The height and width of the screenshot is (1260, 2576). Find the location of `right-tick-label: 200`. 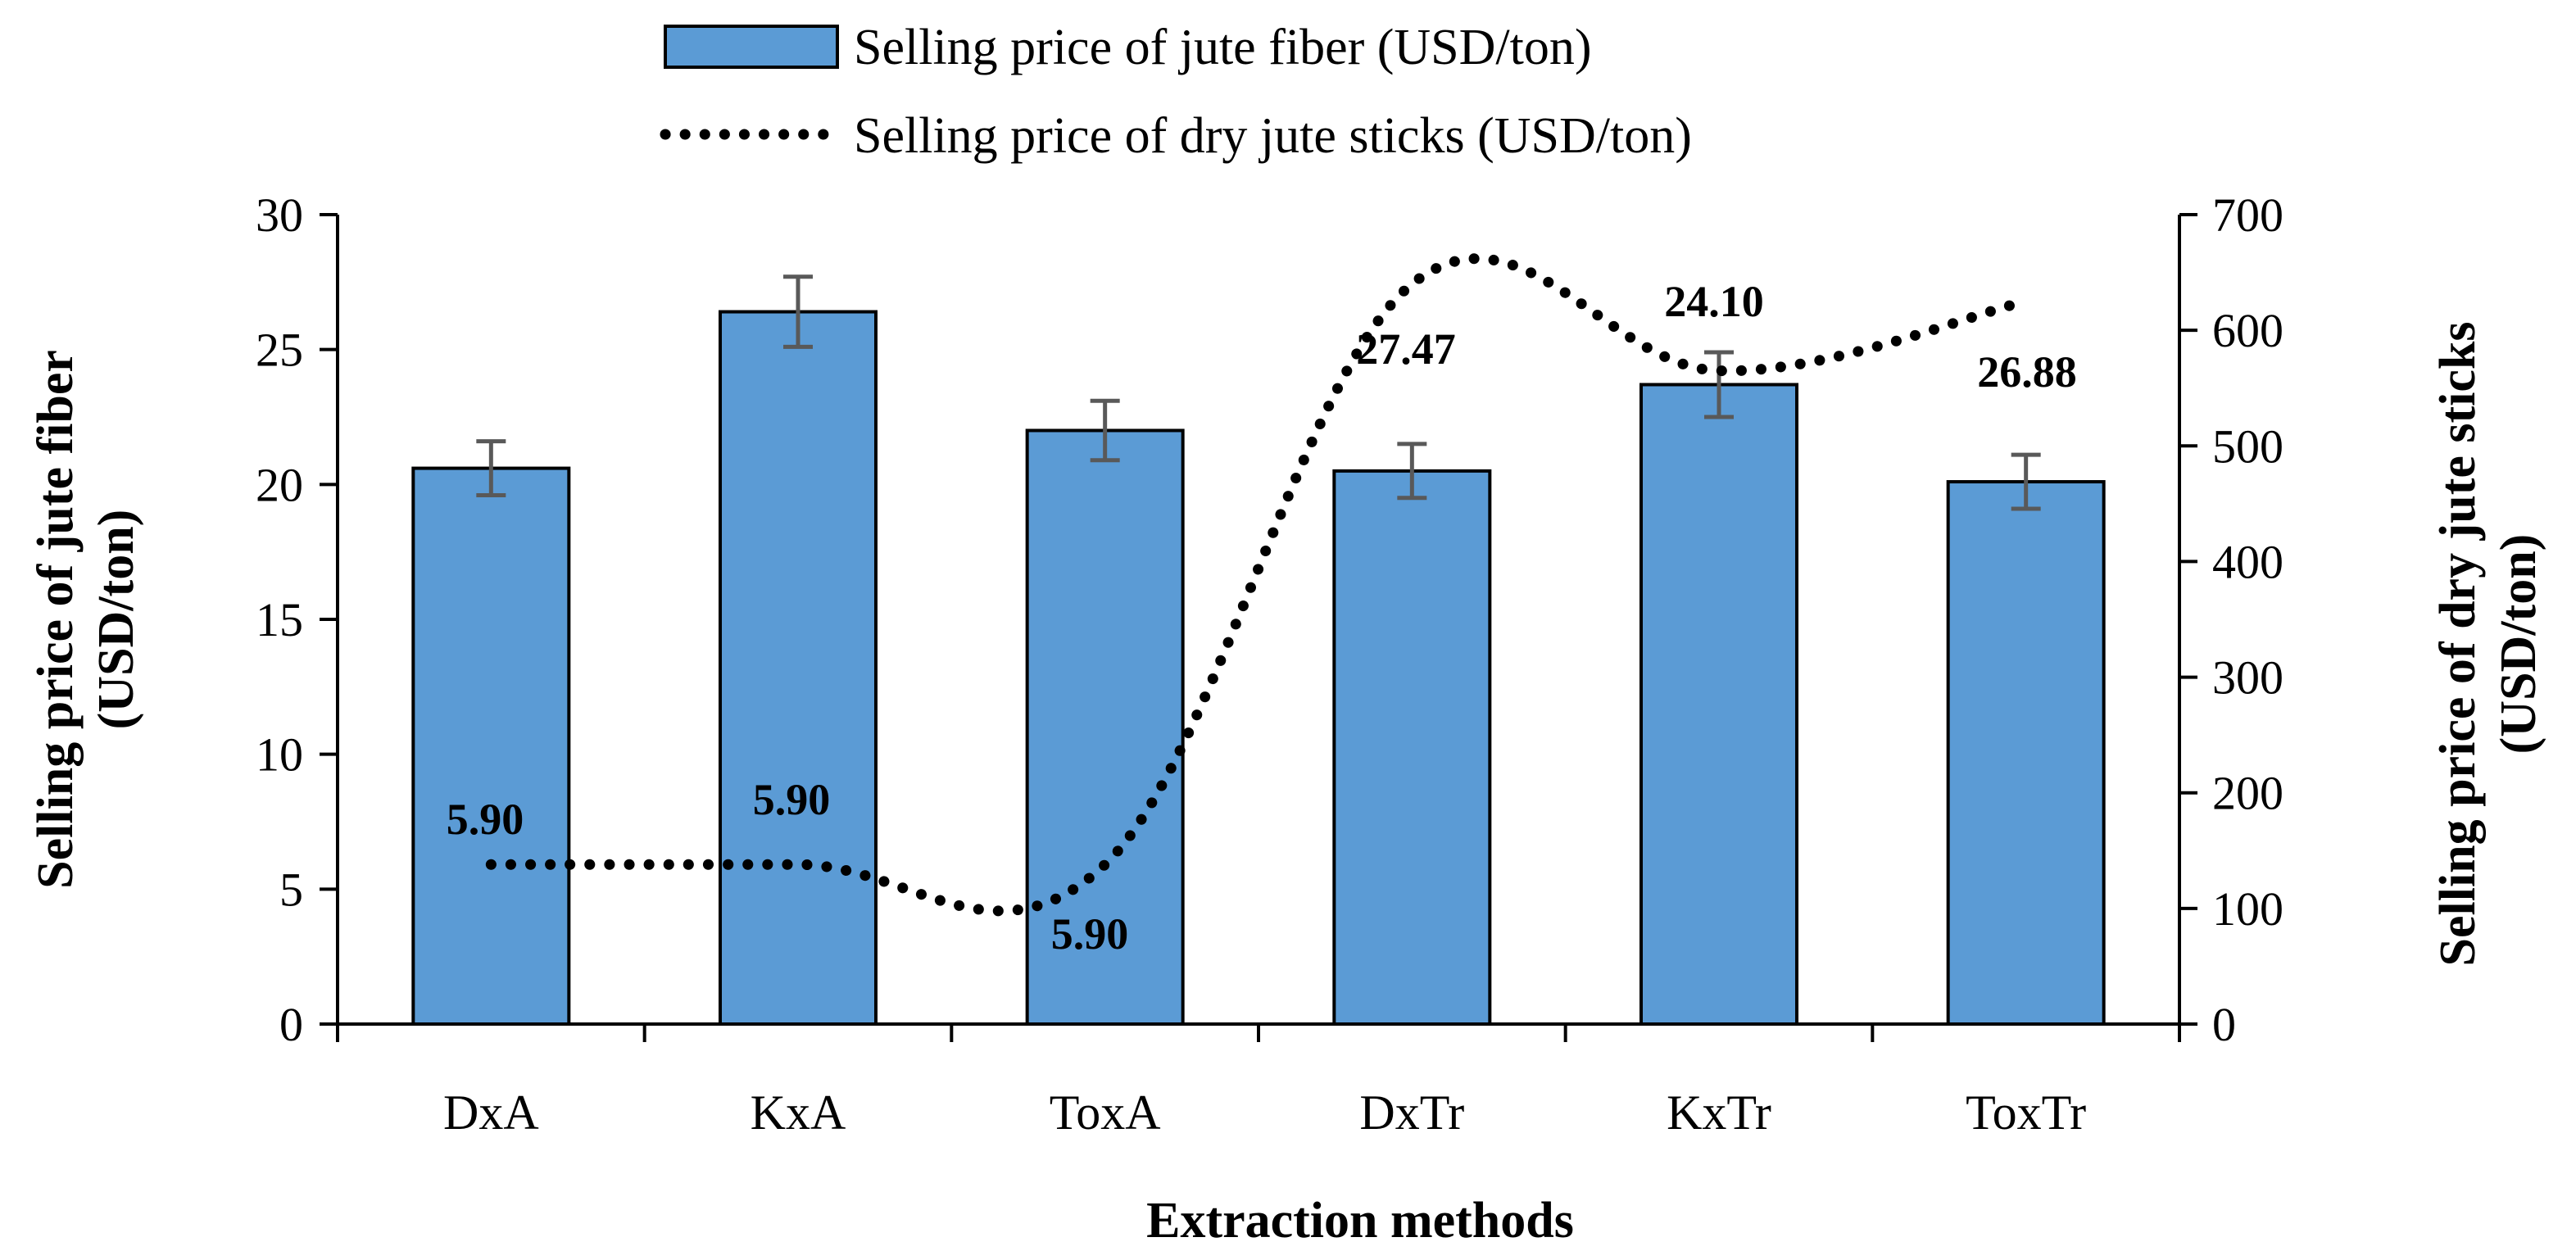

right-tick-label: 200 is located at coordinates (2247, 793).